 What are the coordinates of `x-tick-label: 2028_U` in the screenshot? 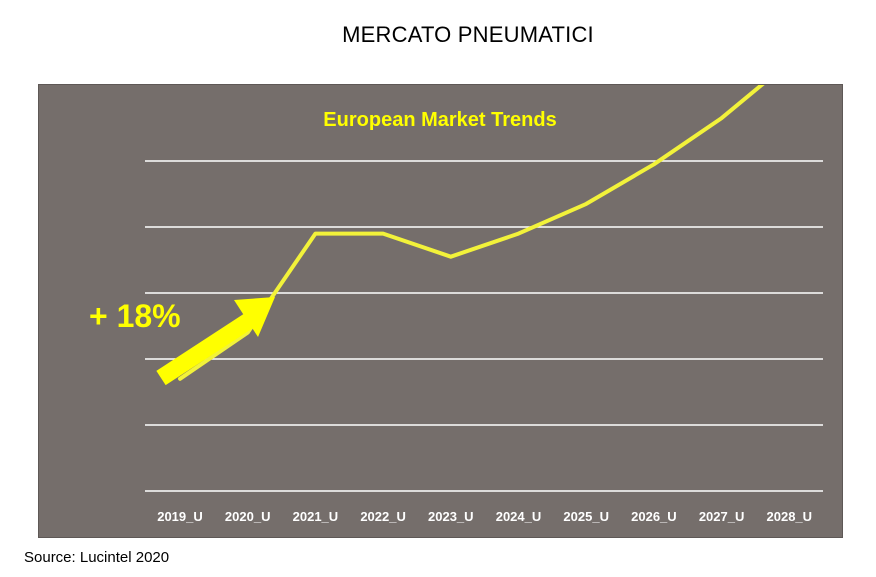 It's located at (790, 516).